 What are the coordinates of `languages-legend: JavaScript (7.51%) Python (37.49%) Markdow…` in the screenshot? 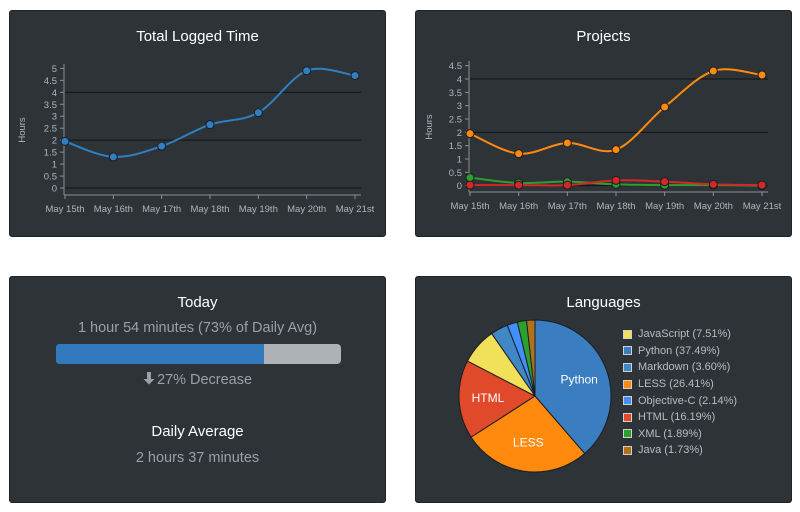 It's located at (680, 392).